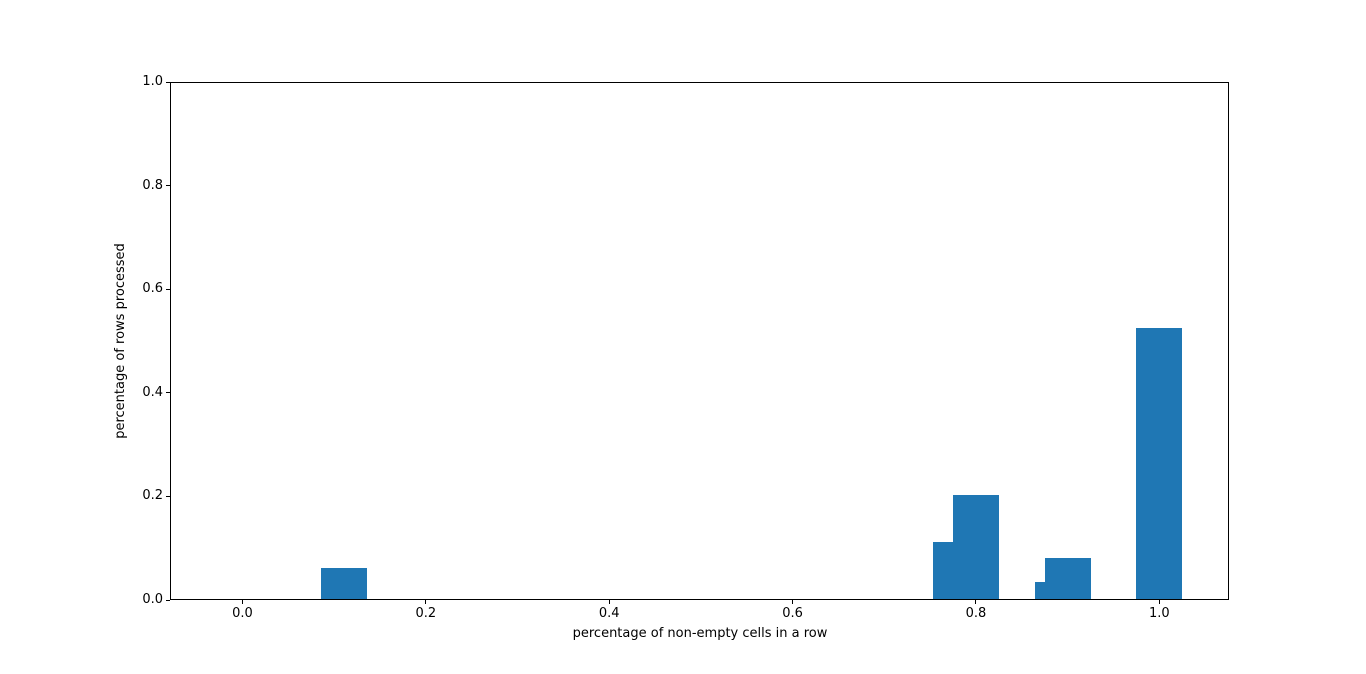 This screenshot has height=674, width=1366. What do you see at coordinates (120, 341) in the screenshot?
I see `y-axis-label: percentage of rows processed` at bounding box center [120, 341].